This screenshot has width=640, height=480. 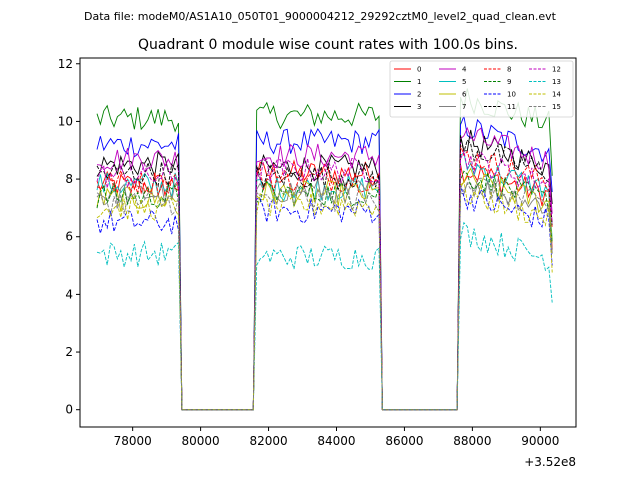 I want to click on legend-label-10: 10, so click(x=511, y=95).